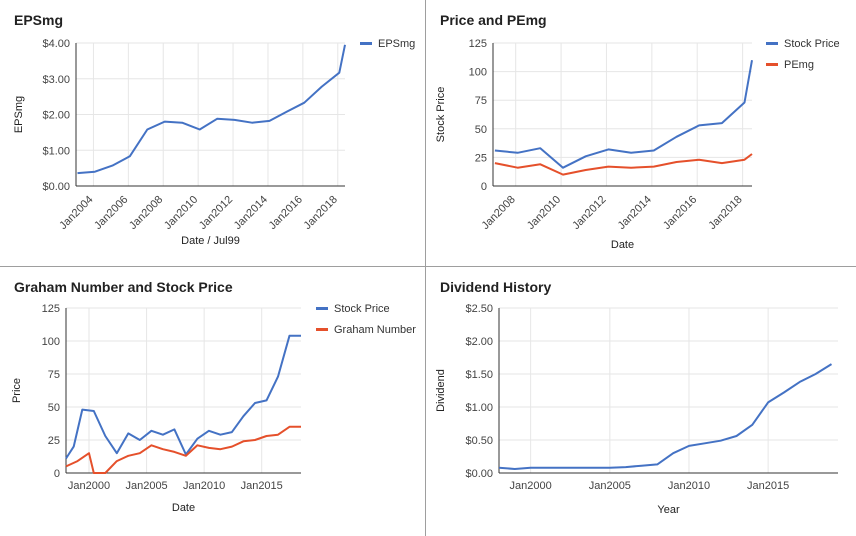 The height and width of the screenshot is (536, 856). Describe the element at coordinates (111, 213) in the screenshot. I see `x-tick-label: Jan2006` at that location.